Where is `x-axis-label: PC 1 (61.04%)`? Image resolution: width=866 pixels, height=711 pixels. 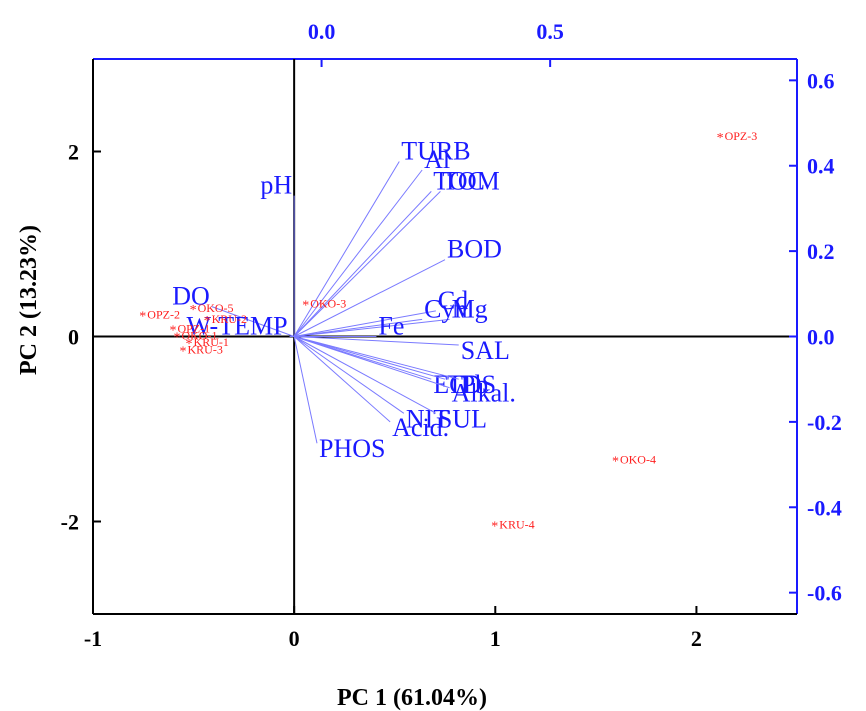 x-axis-label: PC 1 (61.04%) is located at coordinates (412, 698).